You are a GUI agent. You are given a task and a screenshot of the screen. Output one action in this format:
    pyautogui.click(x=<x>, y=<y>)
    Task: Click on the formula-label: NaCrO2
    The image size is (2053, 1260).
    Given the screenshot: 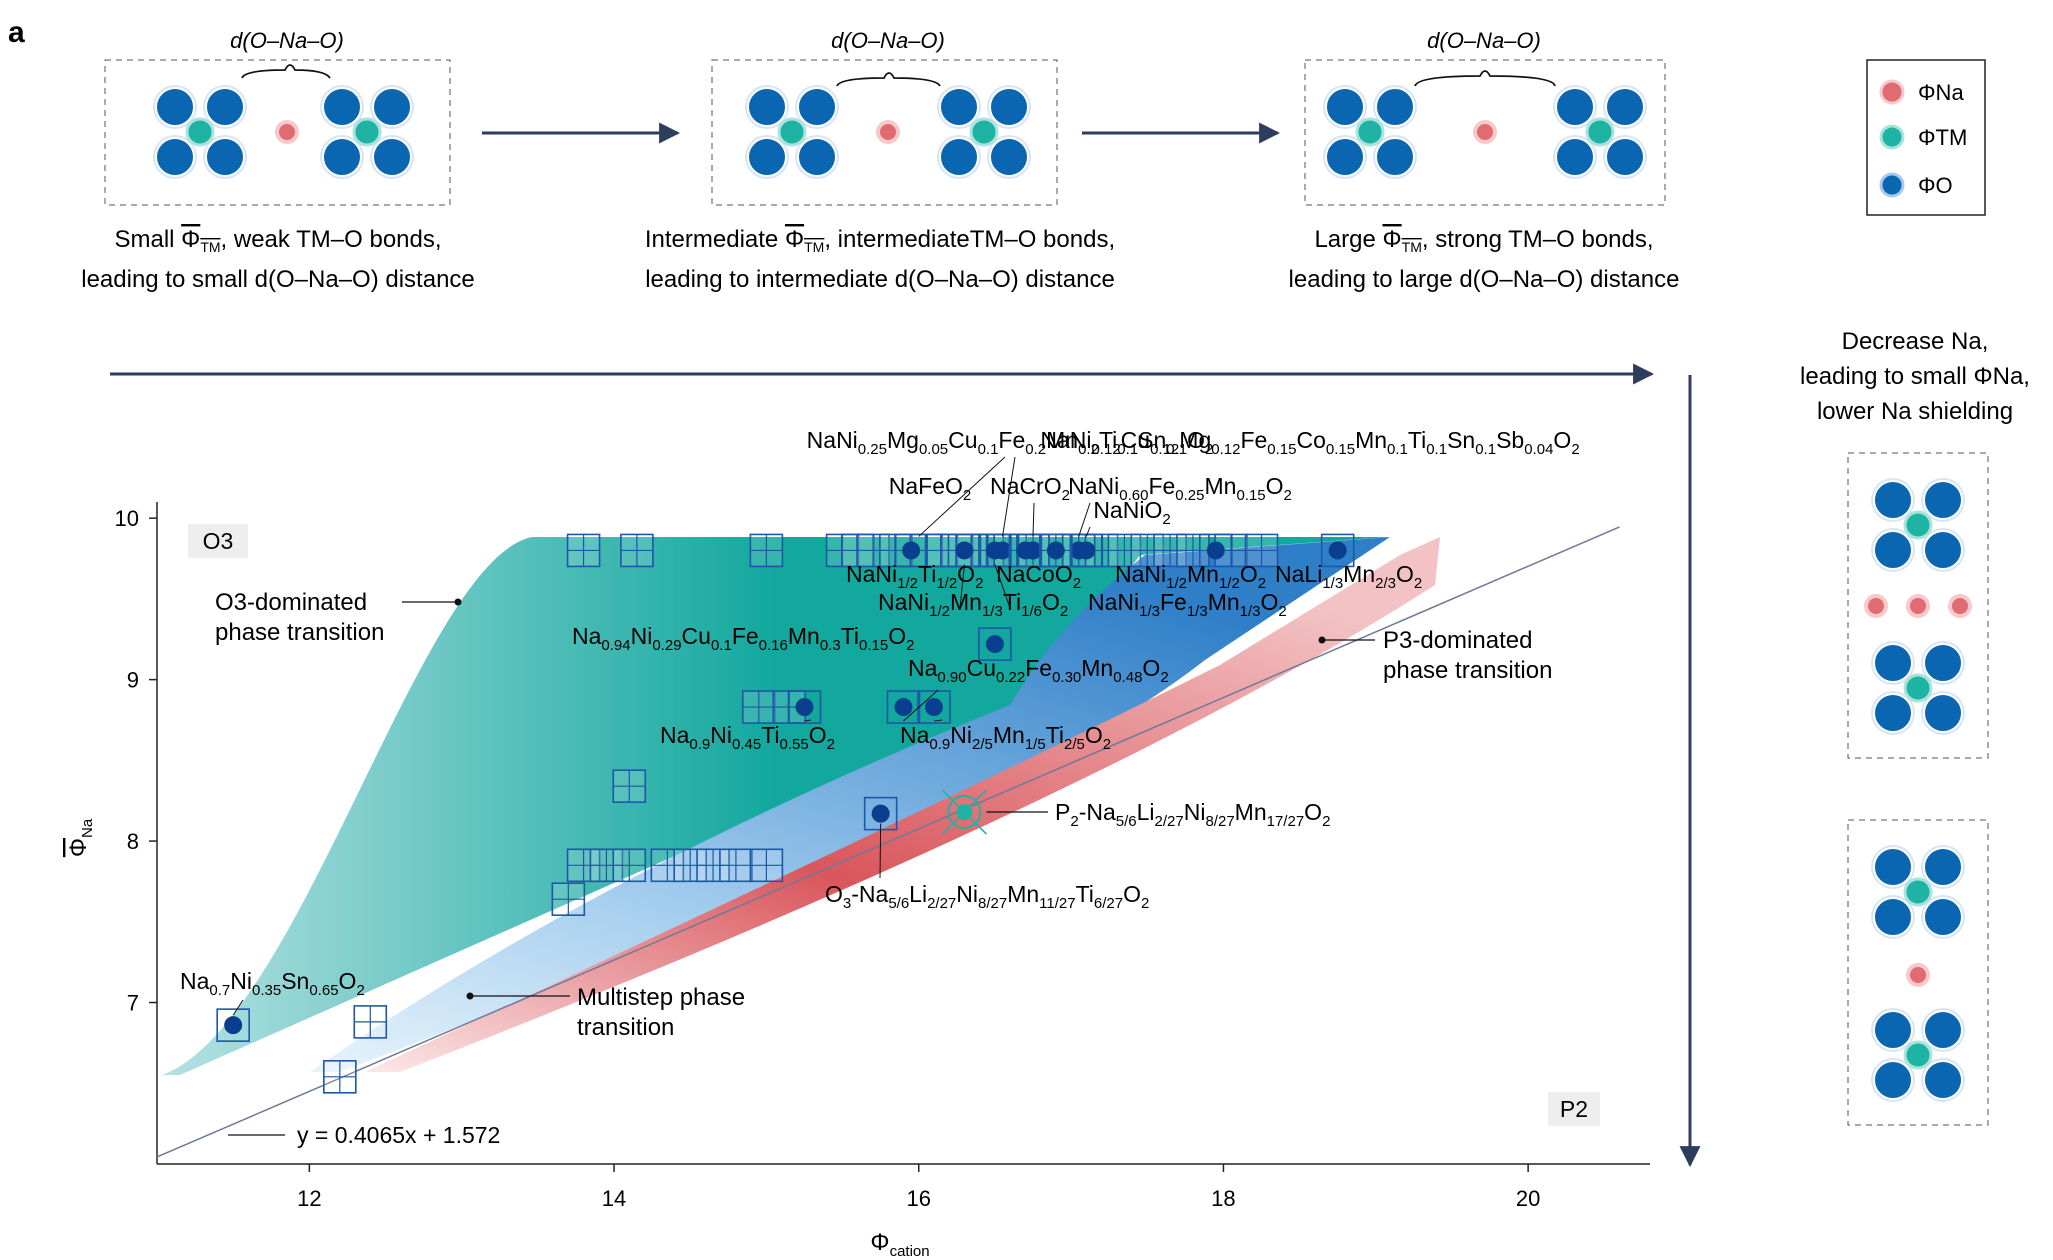 What is the action you would take?
    pyautogui.click(x=1030, y=488)
    